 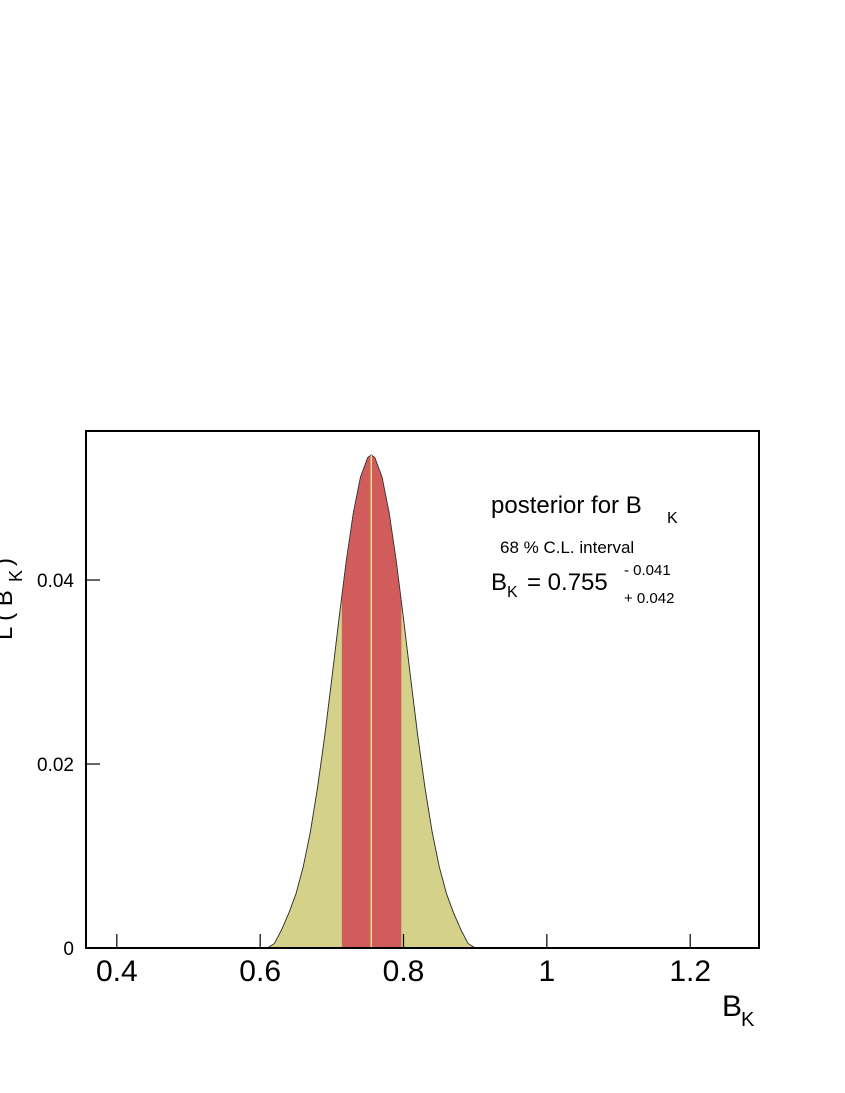 I want to click on x-axis-label: B, so click(x=732, y=1006).